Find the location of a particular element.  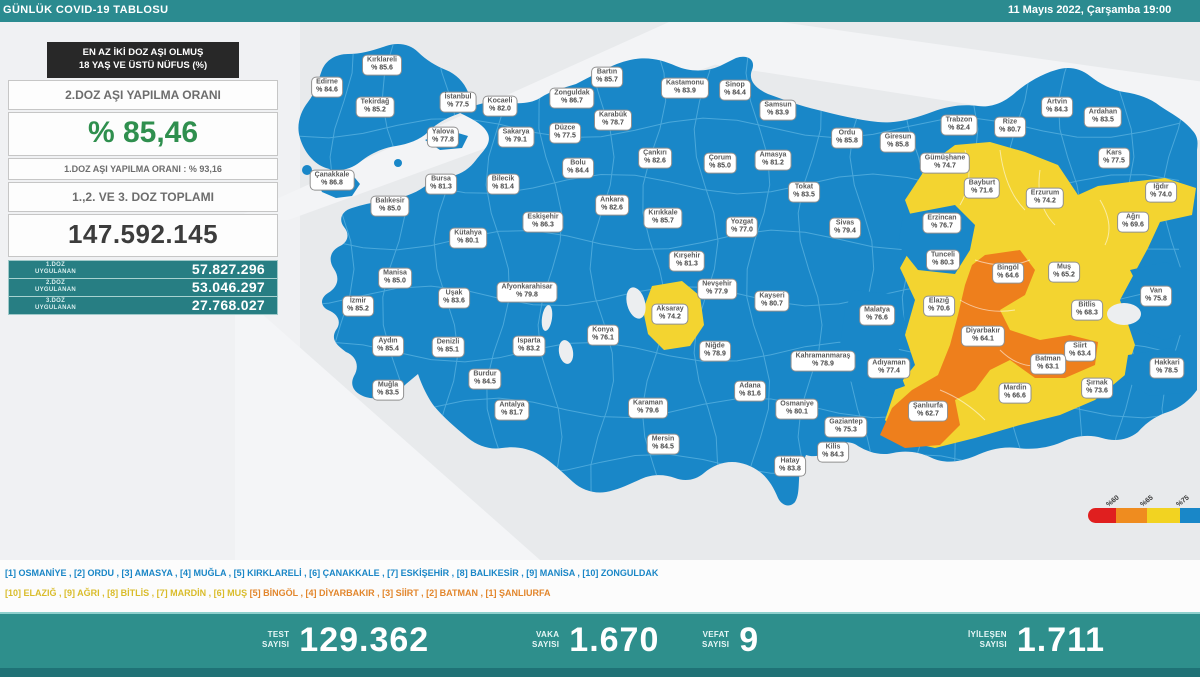

page-title: GÜNLÜK COVID-19 TABLOSU is located at coordinates (86, 10).